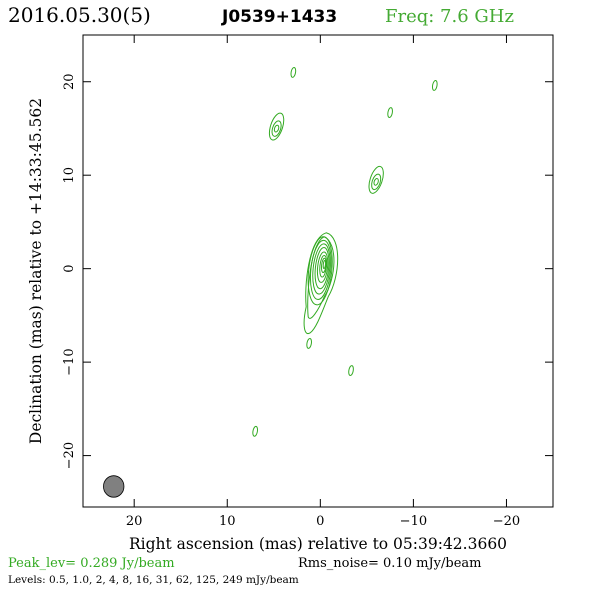 This screenshot has height=590, width=590. Describe the element at coordinates (227, 521) in the screenshot. I see `x-tick-label: 10` at that location.